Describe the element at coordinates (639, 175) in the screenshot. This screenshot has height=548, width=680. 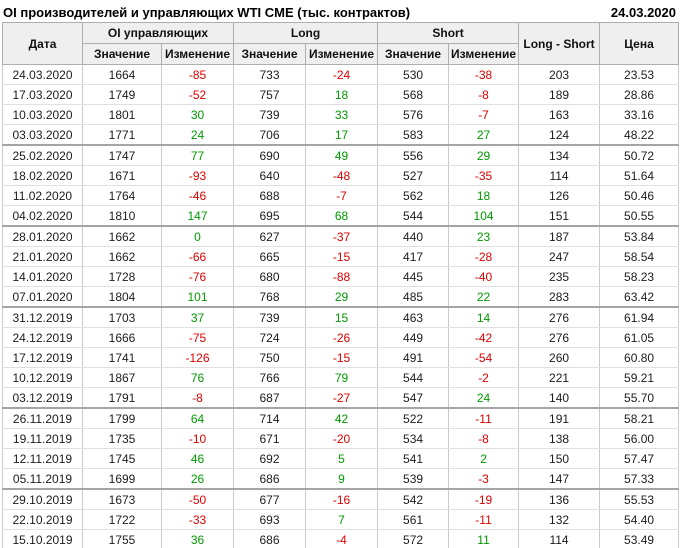
I see `price-cell: 51.64` at that location.